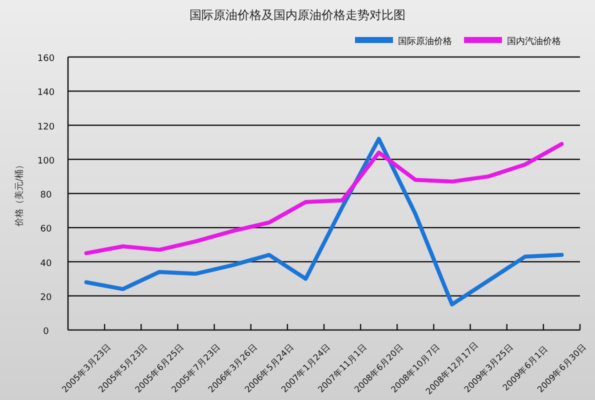 The height and width of the screenshot is (400, 595). Describe the element at coordinates (46, 59) in the screenshot. I see `y-tick-label: 160` at that location.